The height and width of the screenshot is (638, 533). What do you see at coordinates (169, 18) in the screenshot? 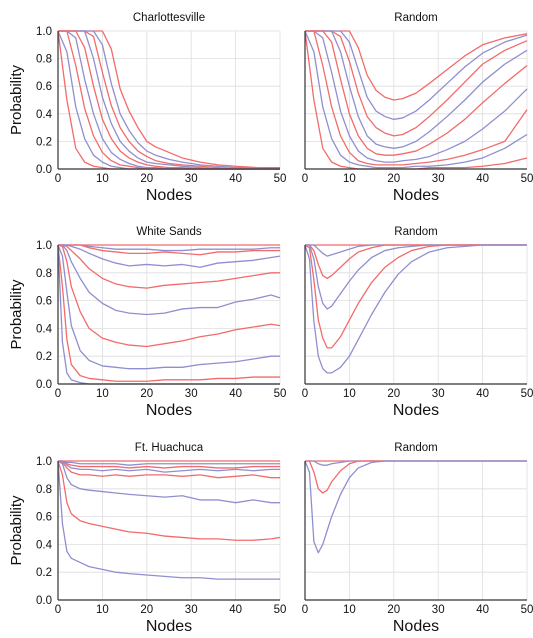
I see `panel-title: Charlottesville` at bounding box center [169, 18].